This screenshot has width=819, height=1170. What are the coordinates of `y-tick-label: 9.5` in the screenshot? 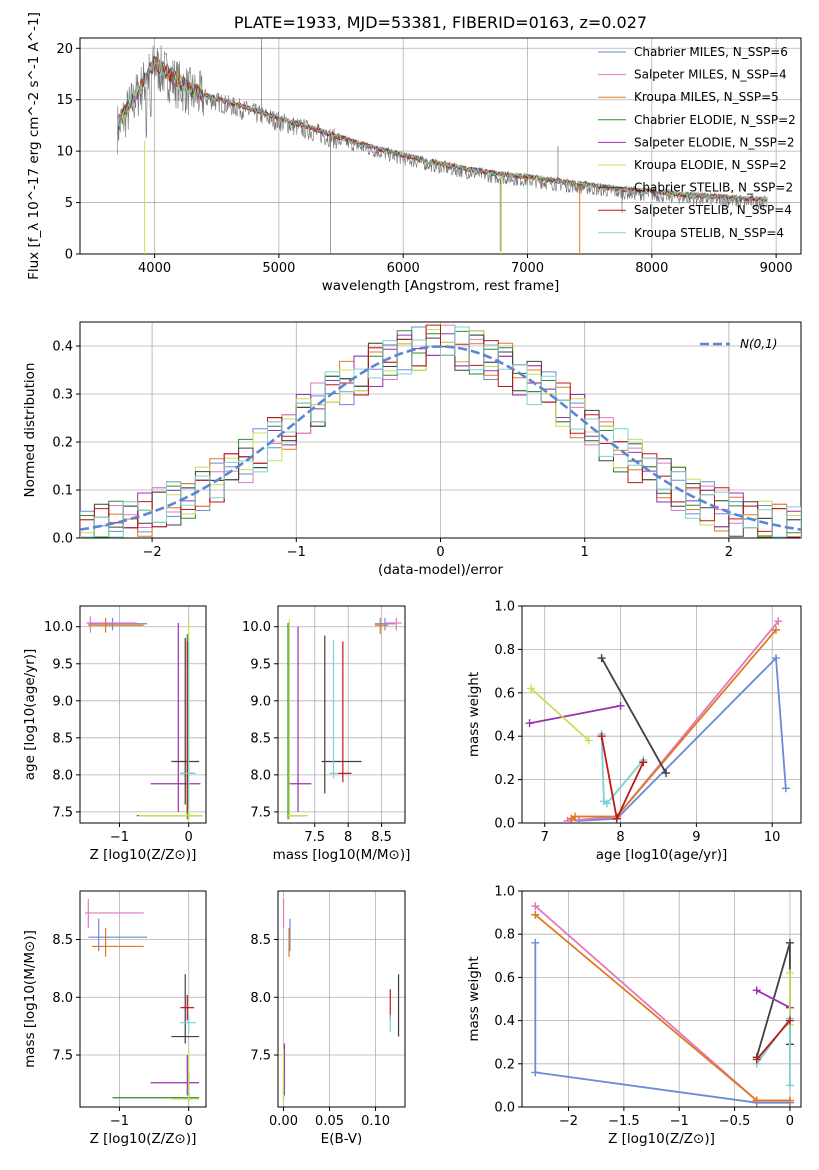 It's located at (62, 664).